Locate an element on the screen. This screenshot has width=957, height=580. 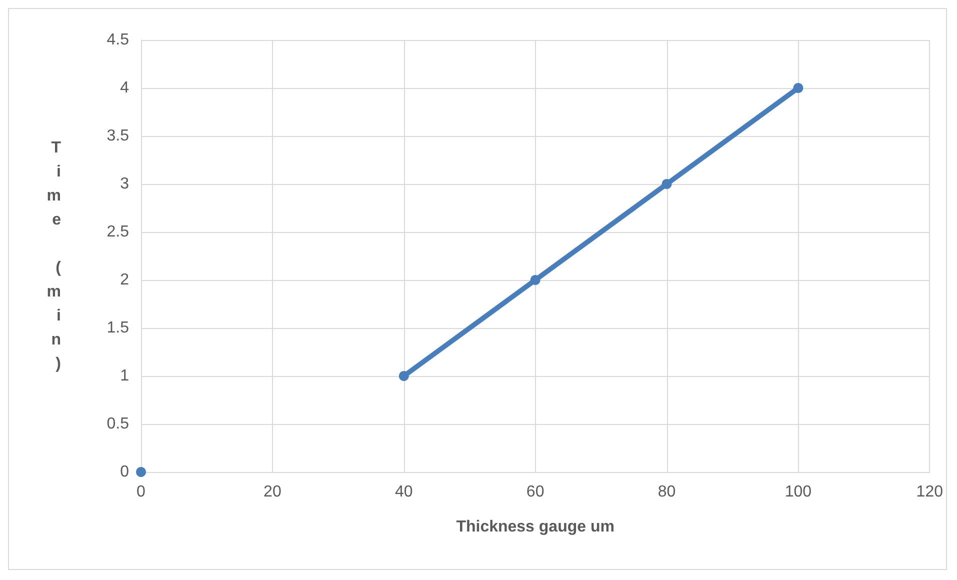
x-tick-label: 20 is located at coordinates (273, 492).